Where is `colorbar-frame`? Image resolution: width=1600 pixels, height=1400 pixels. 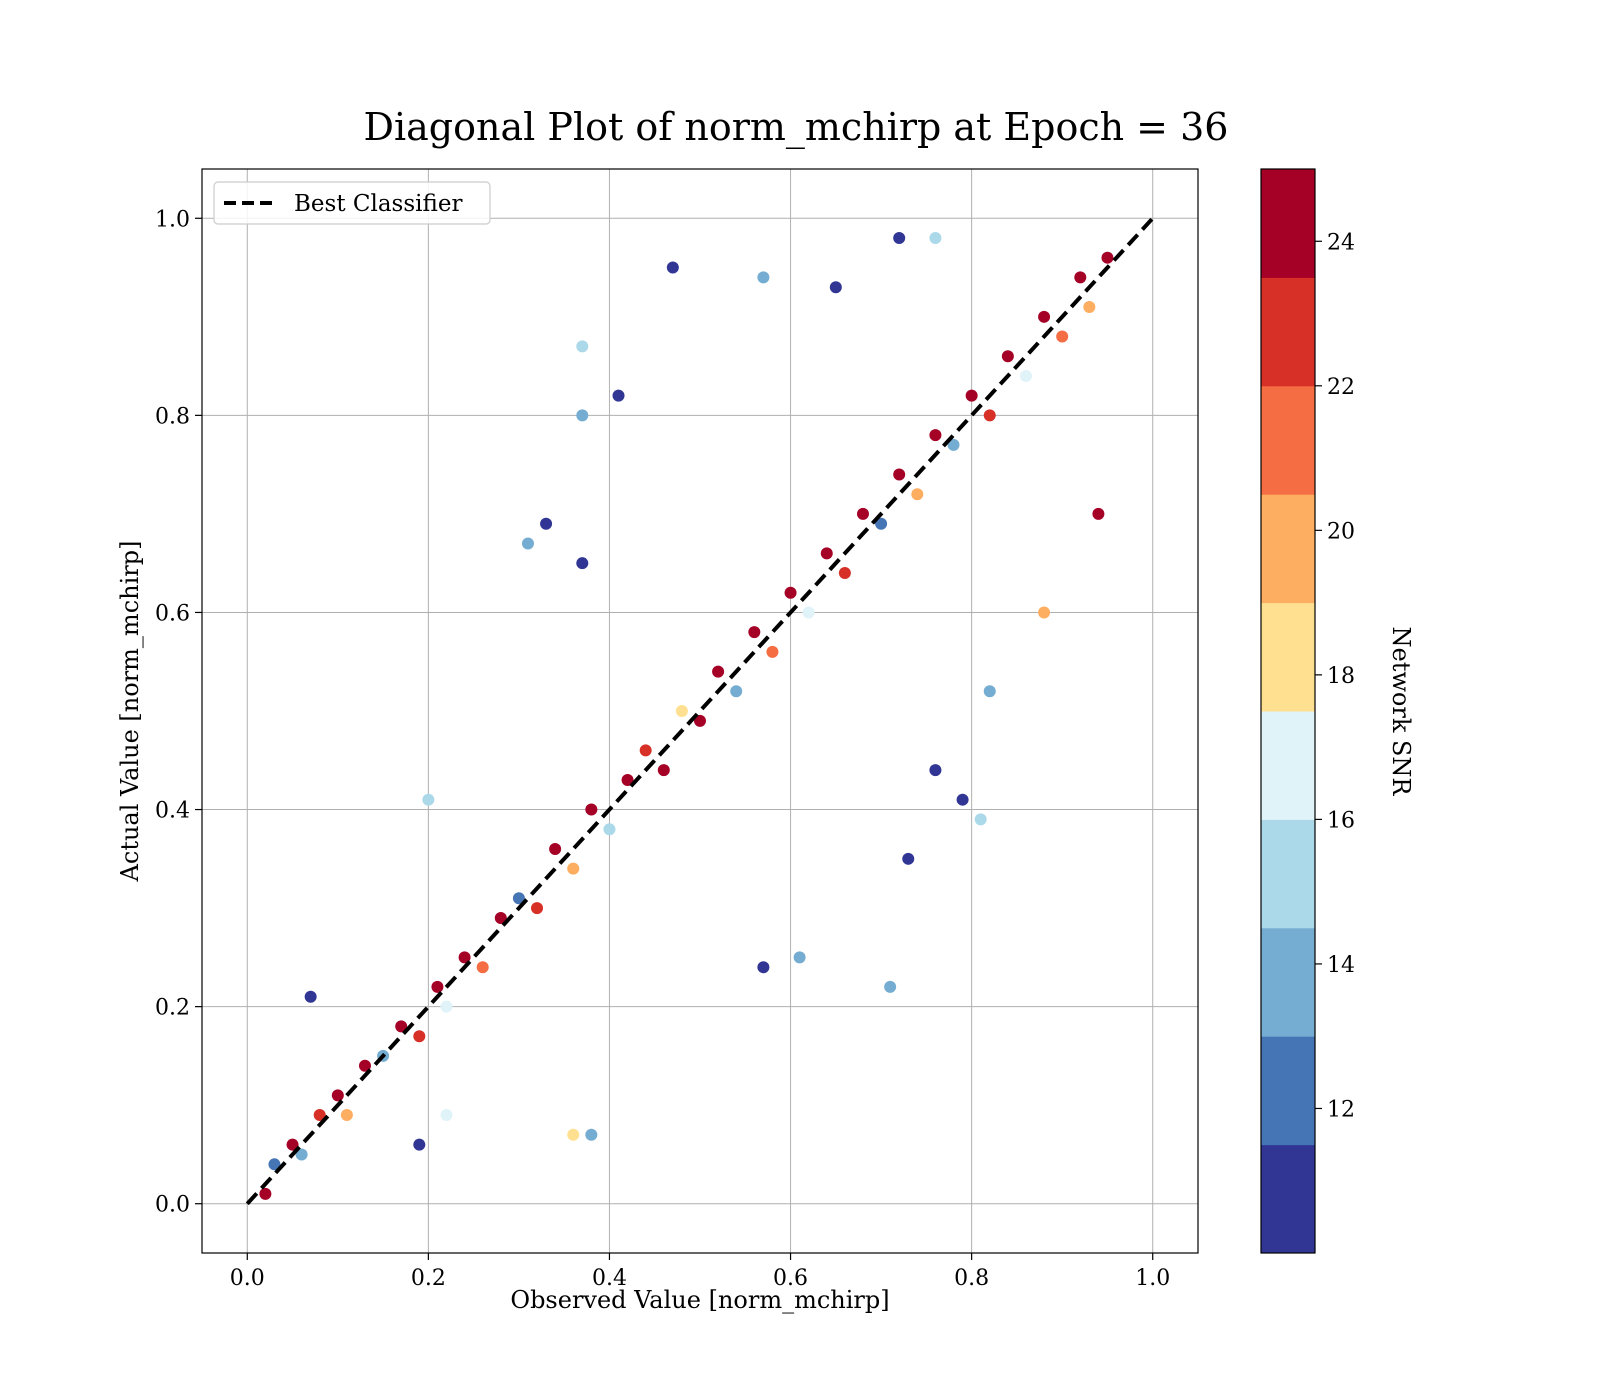
colorbar-frame is located at coordinates (1288, 711).